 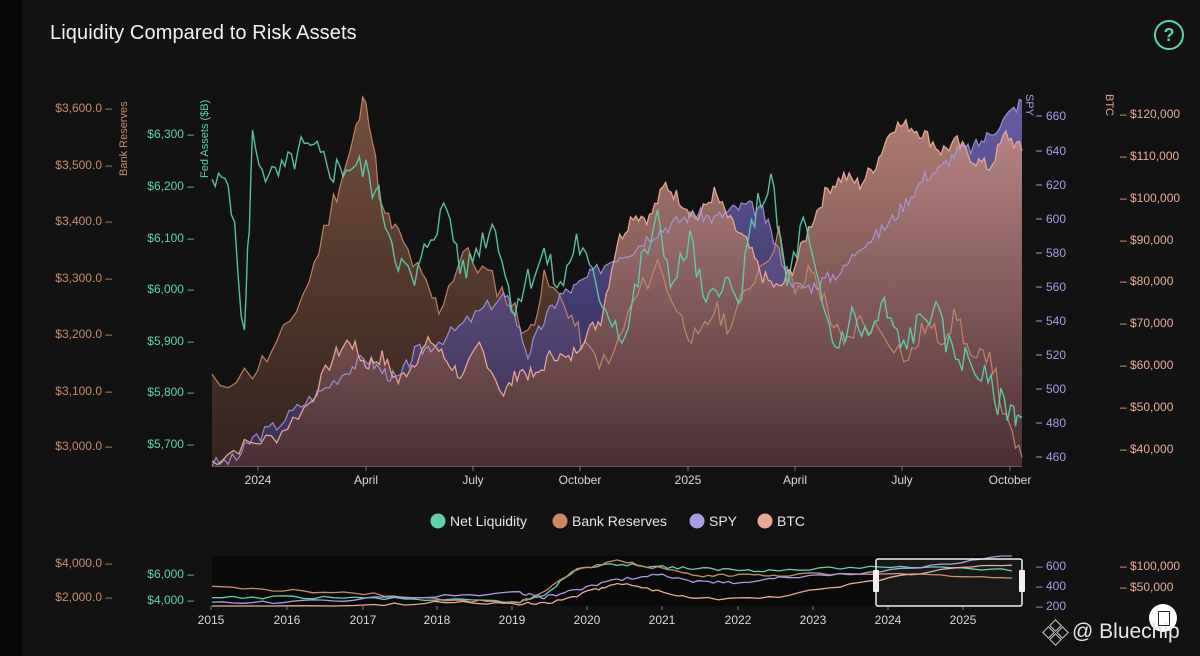 I want to click on document-icon, so click(x=1163, y=618).